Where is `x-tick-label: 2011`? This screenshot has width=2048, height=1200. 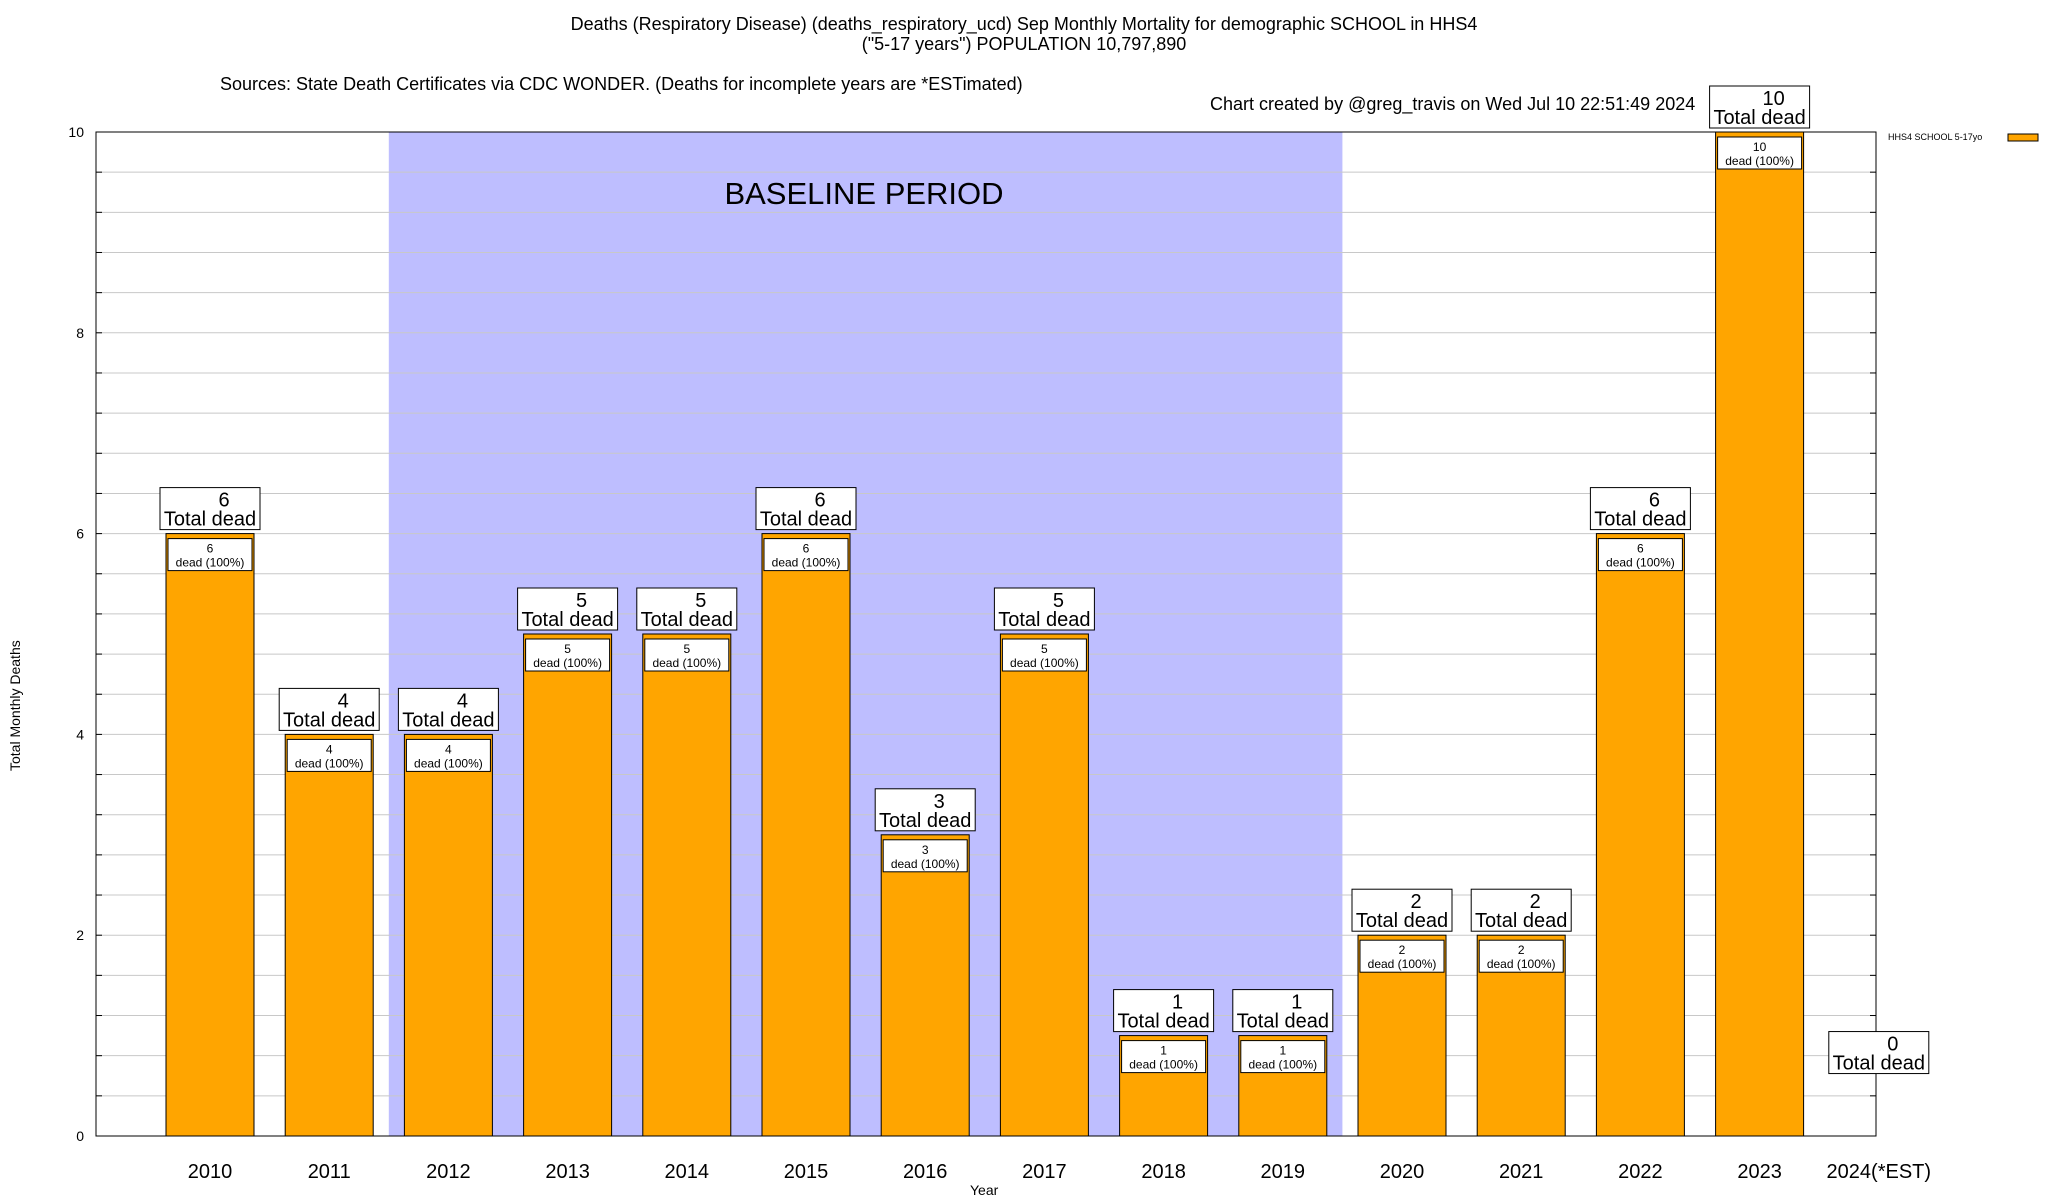 x-tick-label: 2011 is located at coordinates (329, 1172).